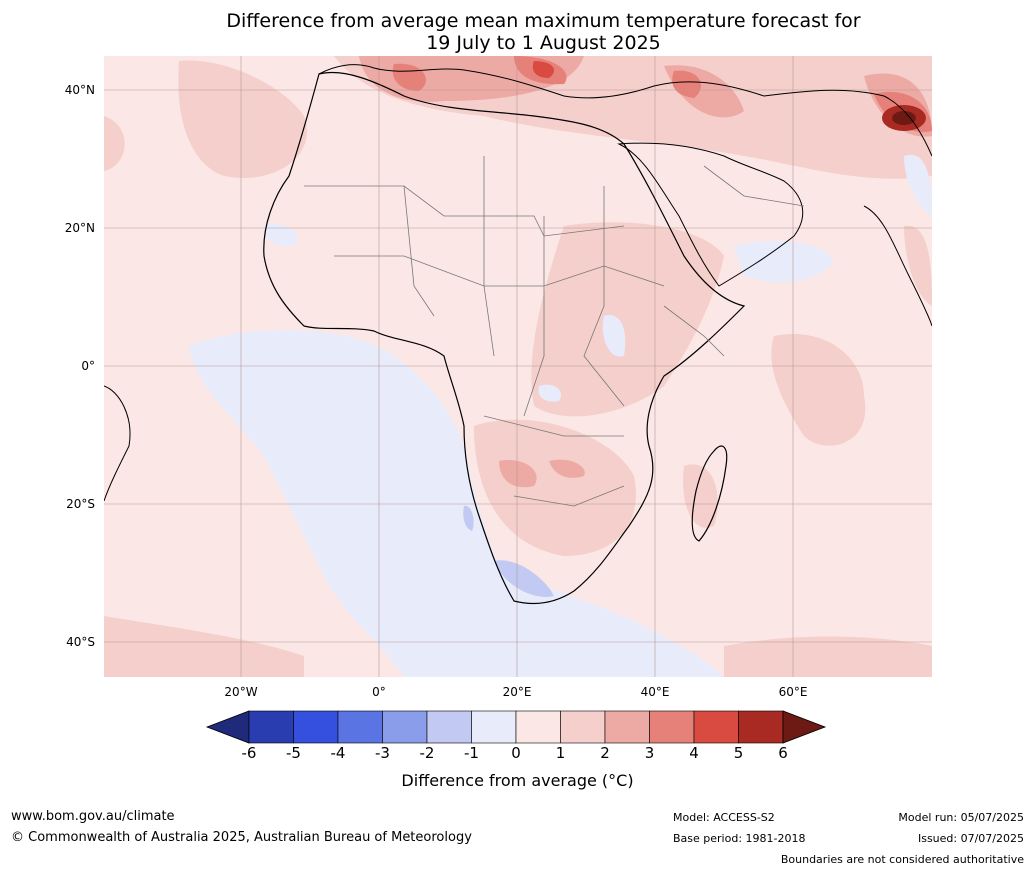  What do you see at coordinates (655, 692) in the screenshot?
I see `lon-label-40e: 40°E` at bounding box center [655, 692].